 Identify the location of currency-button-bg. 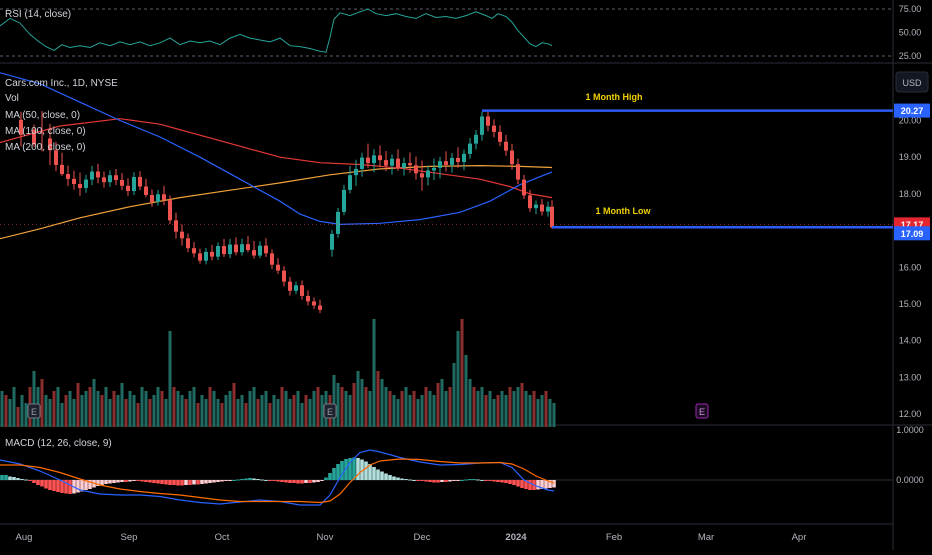
(912, 82).